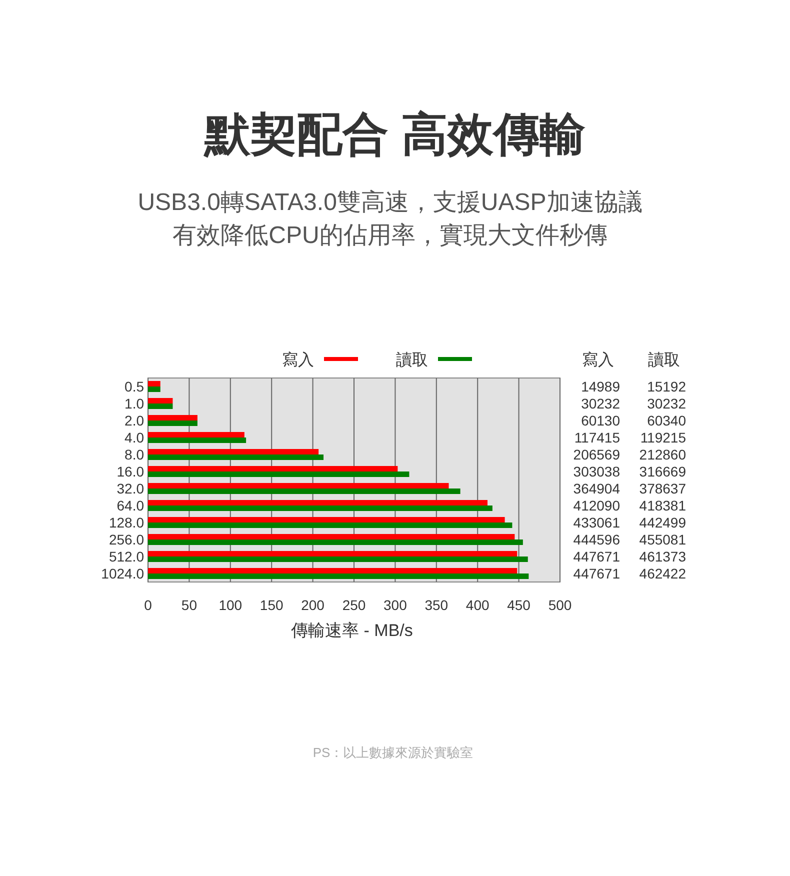 This screenshot has height=876, width=790. What do you see at coordinates (396, 605) in the screenshot?
I see `x-tick-label: 300` at bounding box center [396, 605].